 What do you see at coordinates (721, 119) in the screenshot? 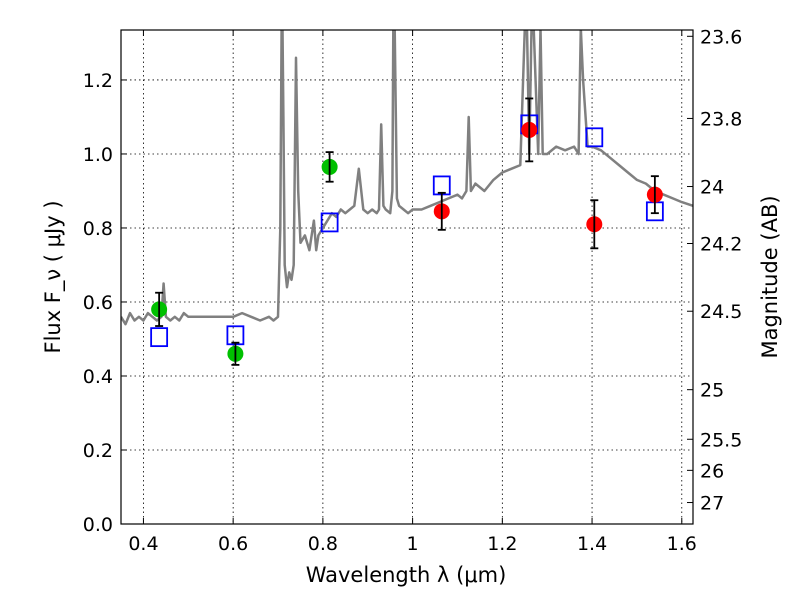
I see `right-tick-label: 23.8` at bounding box center [721, 119].